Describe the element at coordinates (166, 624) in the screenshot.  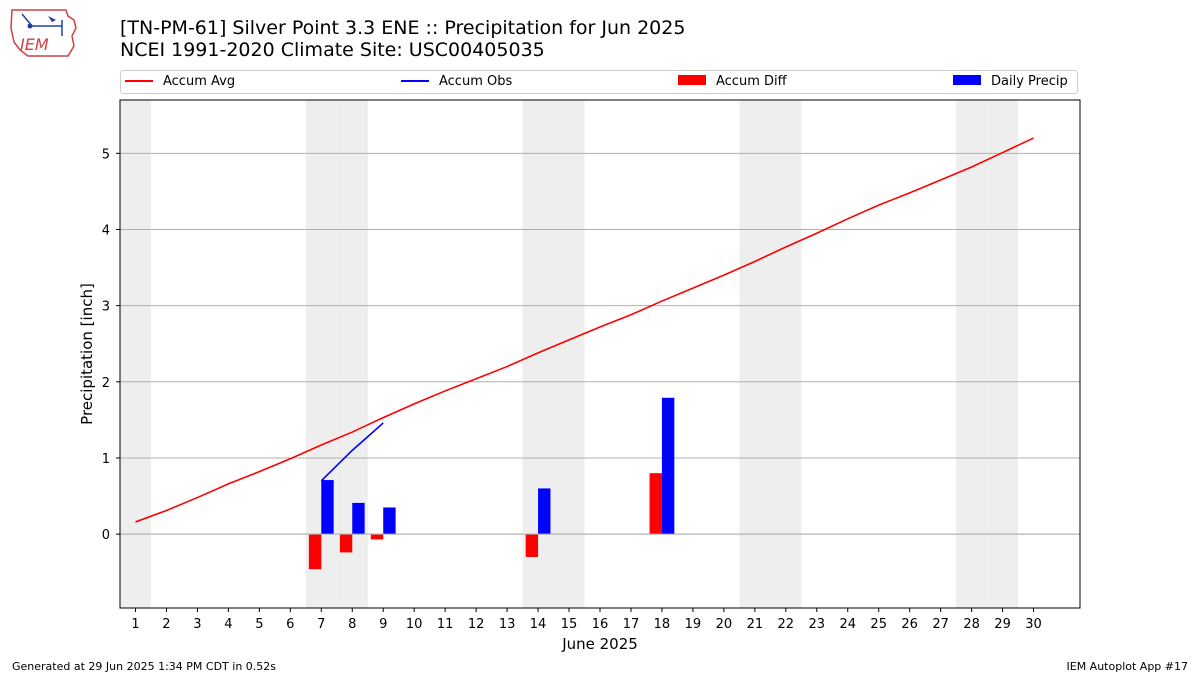
I see `x-tick-label-2: 2` at that location.